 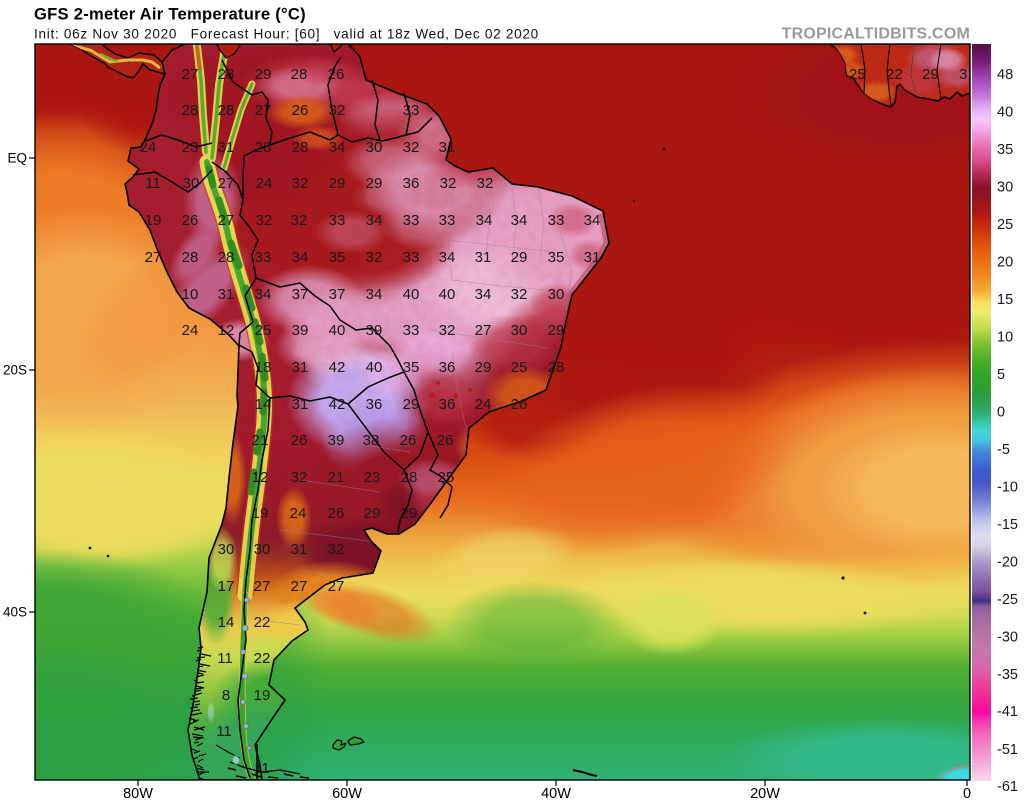 I want to click on svg-text: -51, so click(x=1007, y=750).